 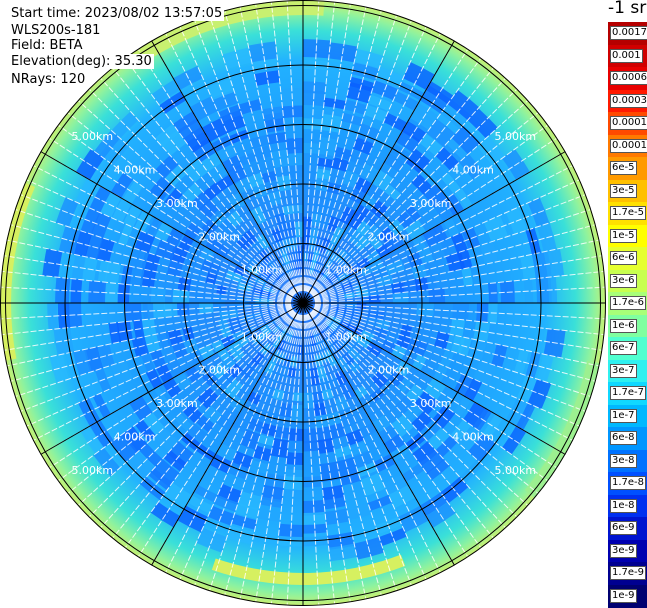 I want to click on colorbar-tick-label: 6e-7, so click(x=623, y=348).